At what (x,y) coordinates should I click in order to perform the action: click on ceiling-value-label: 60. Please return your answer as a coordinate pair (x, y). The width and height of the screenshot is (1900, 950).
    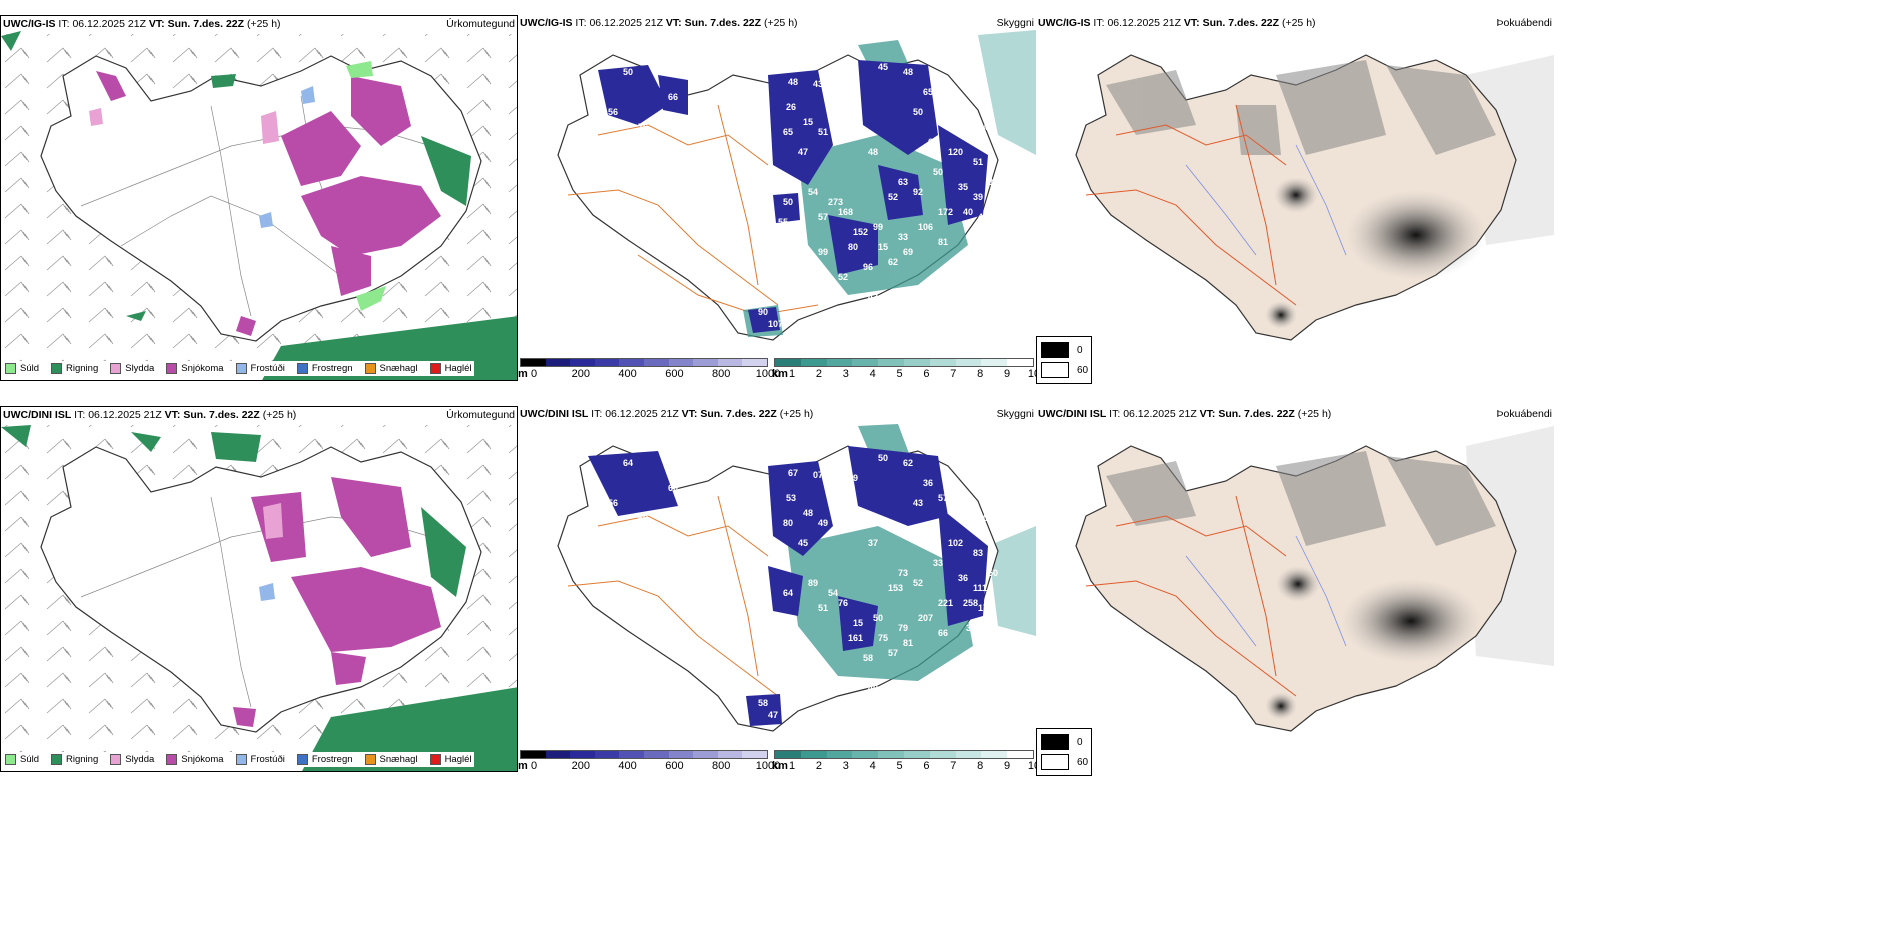
    Looking at the image, I should click on (673, 488).